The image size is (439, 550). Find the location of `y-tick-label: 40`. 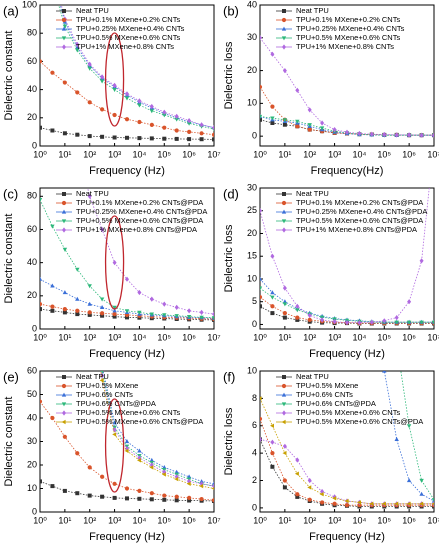

y-tick-label: 40 is located at coordinates (32, 89).